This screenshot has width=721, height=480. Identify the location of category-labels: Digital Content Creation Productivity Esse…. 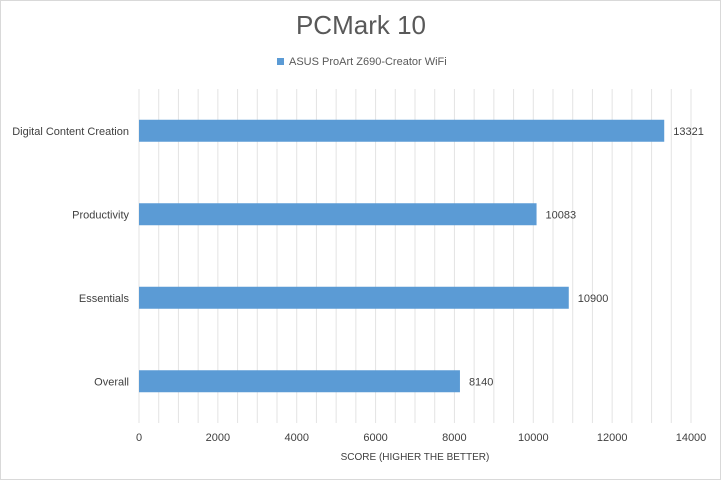
(70, 257).